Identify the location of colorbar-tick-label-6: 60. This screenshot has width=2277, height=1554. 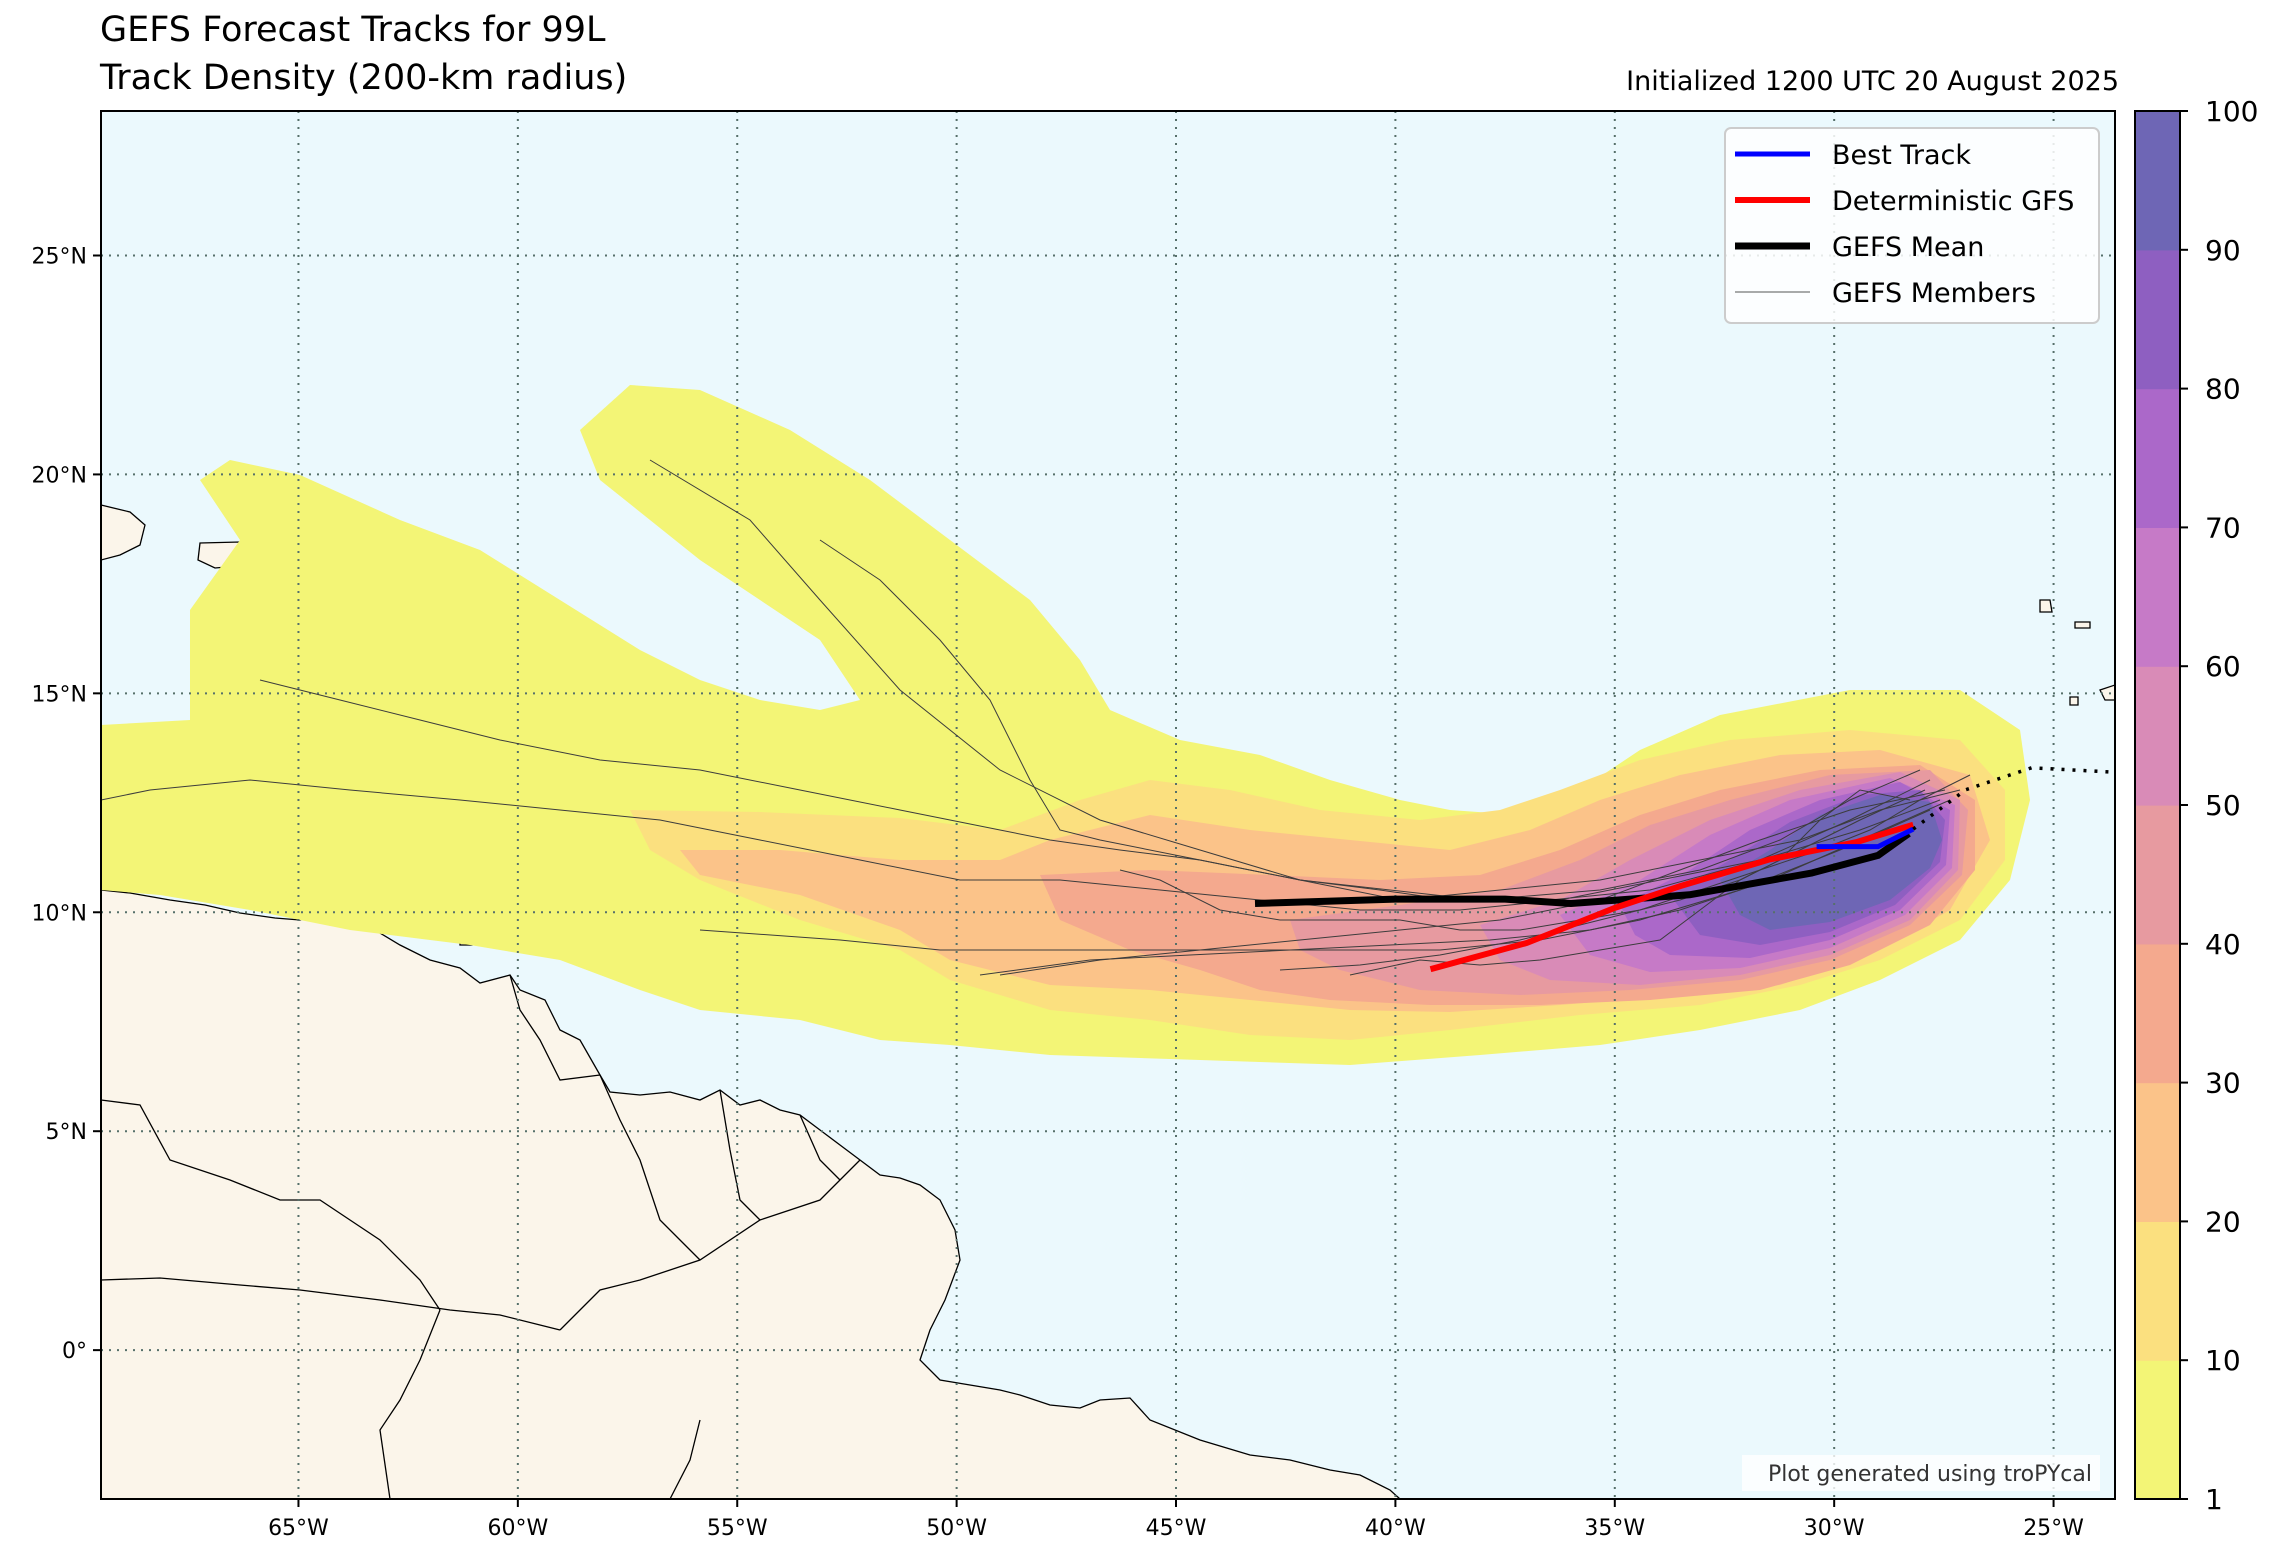
(2223, 666).